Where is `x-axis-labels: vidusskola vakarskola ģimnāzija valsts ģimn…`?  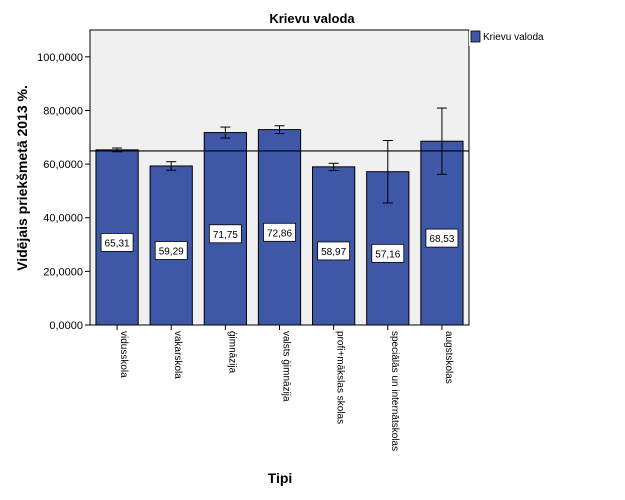
x-axis-labels: vidusskola vakarskola ģimnāzija valsts ģimn… is located at coordinates (285, 388).